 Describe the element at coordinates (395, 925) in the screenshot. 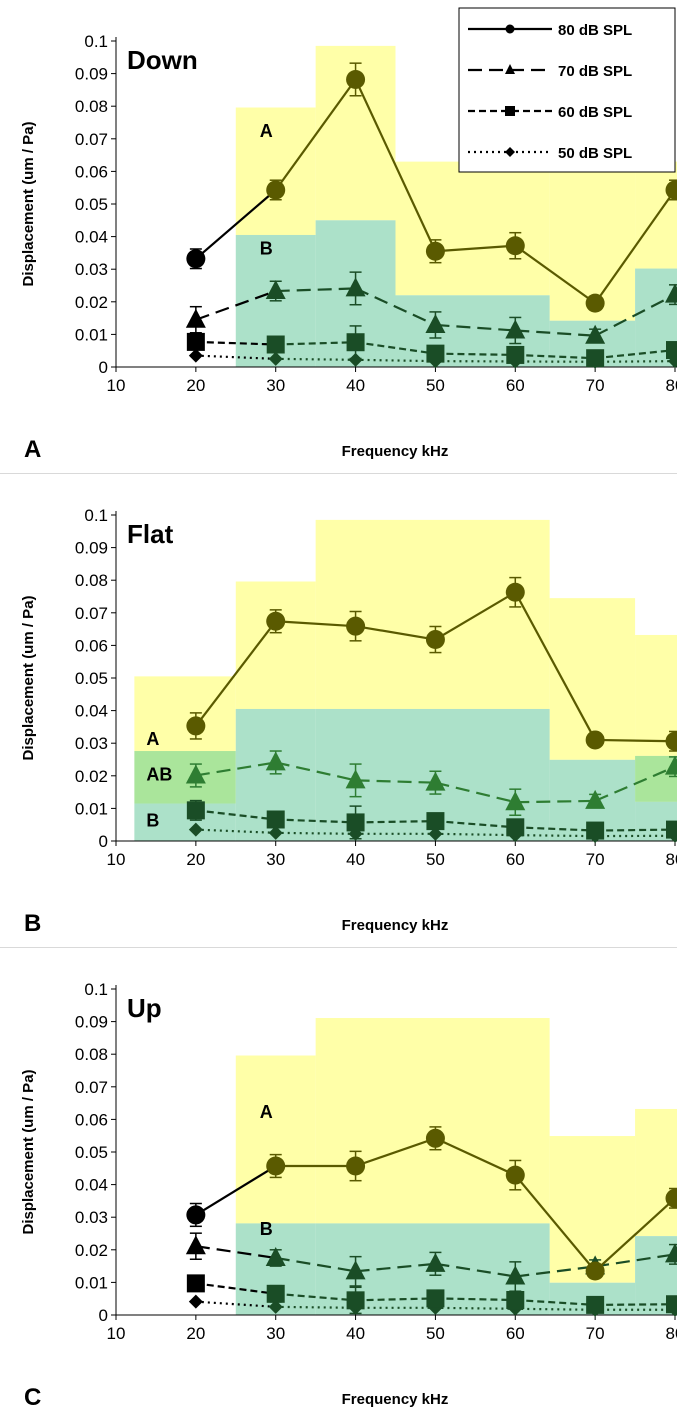

I see `x-axis-label: Frequency kHz` at that location.